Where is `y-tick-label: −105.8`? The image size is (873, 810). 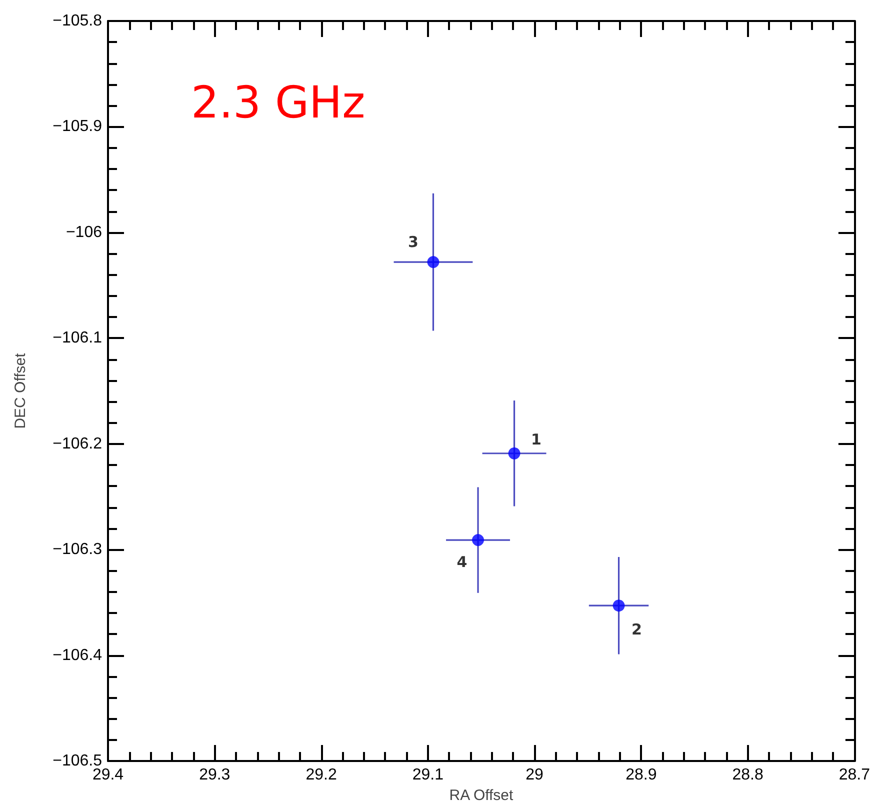 y-tick-label: −105.8 is located at coordinates (77, 21).